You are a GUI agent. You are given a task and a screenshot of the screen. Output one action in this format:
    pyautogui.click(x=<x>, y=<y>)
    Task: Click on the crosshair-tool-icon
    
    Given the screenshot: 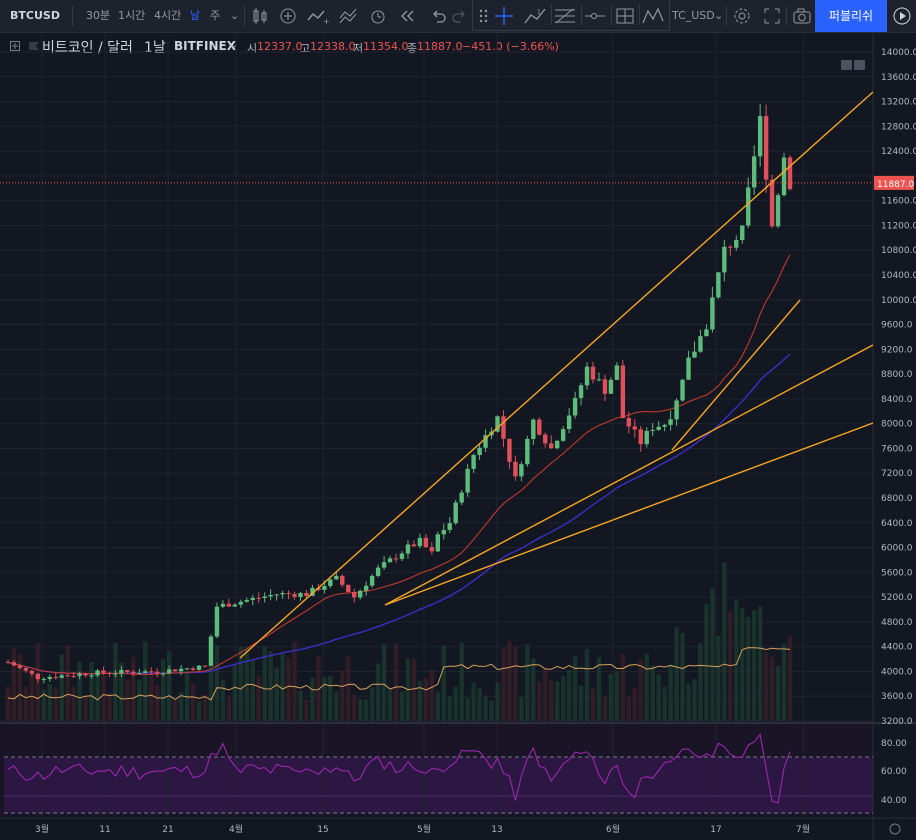 What is the action you would take?
    pyautogui.click(x=504, y=16)
    